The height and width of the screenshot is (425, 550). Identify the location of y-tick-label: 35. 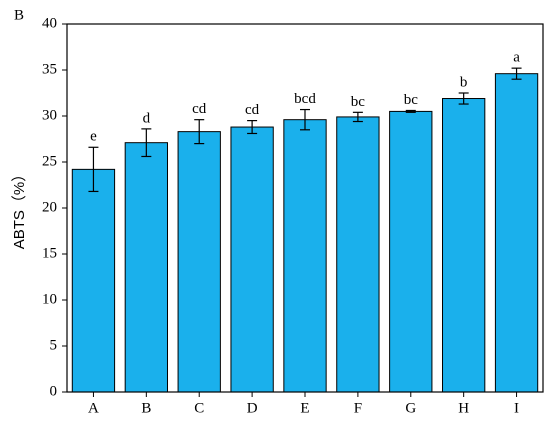
(49, 69).